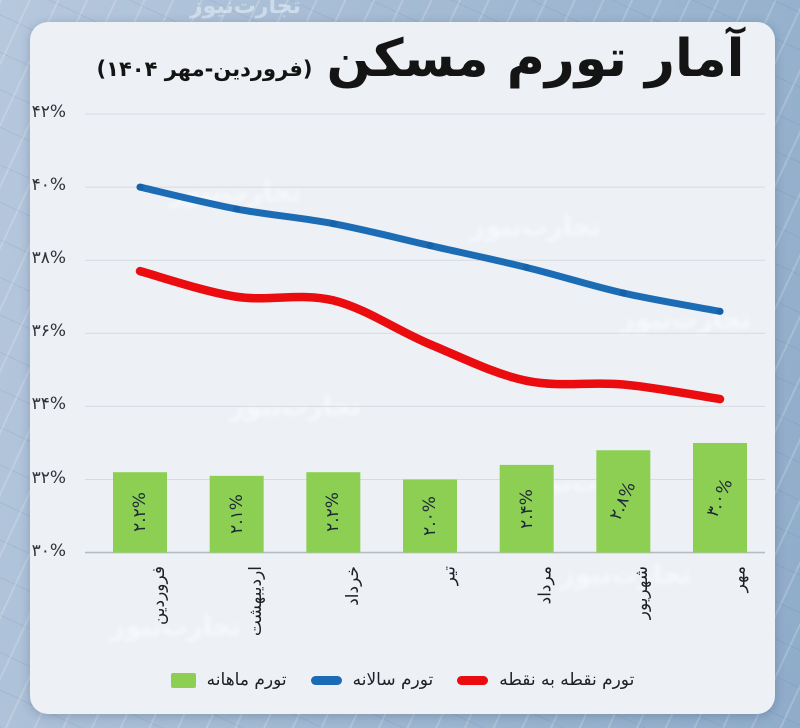 The image size is (800, 728). What do you see at coordinates (535, 59) in the screenshot?
I see `chart-title: آمار تورم مسکن` at bounding box center [535, 59].